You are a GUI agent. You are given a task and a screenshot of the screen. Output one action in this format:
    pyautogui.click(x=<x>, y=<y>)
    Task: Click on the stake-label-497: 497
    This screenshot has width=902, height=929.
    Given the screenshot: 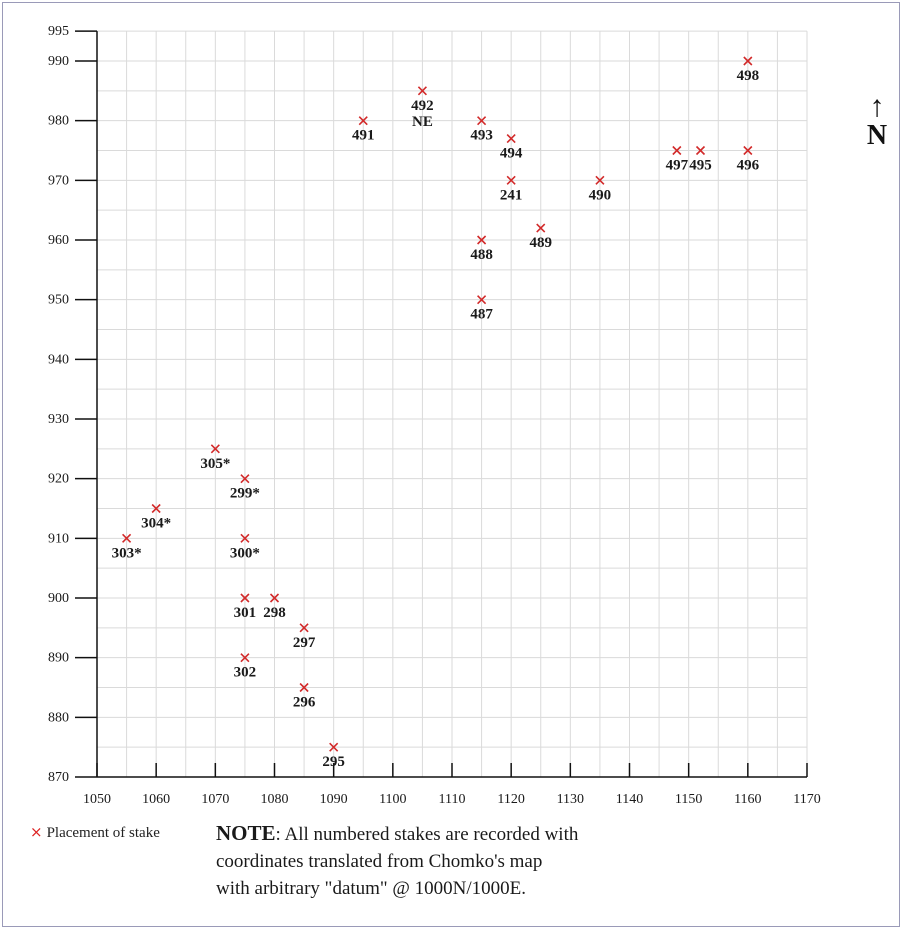 What is the action you would take?
    pyautogui.click(x=677, y=166)
    